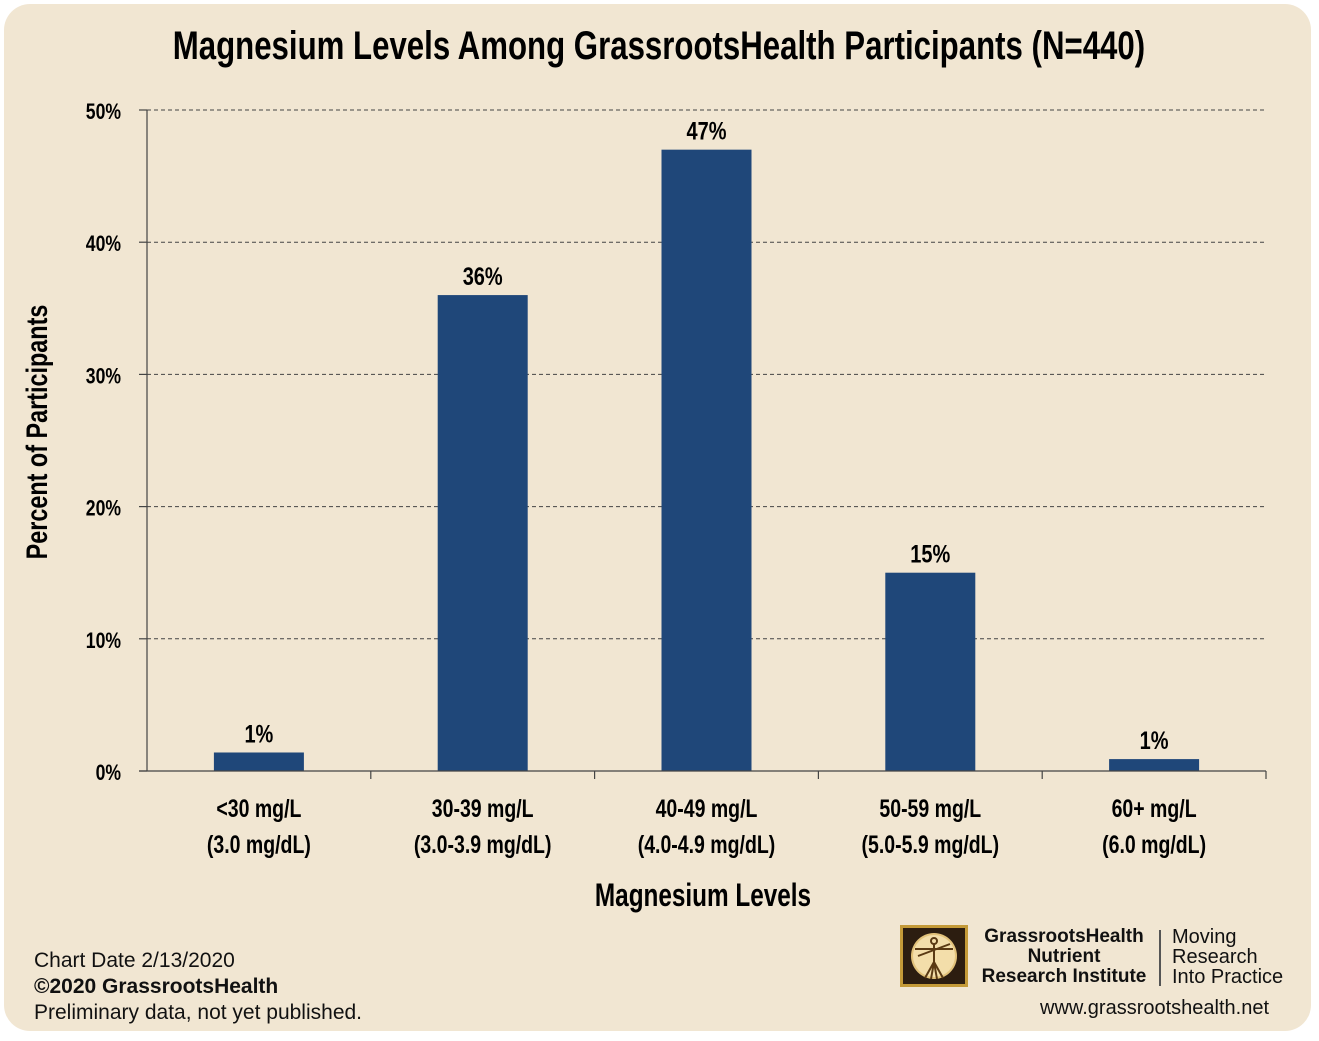 This screenshot has height=1041, width=1319. I want to click on website-link: www.grassrootshealth.net, so click(1155, 1008).